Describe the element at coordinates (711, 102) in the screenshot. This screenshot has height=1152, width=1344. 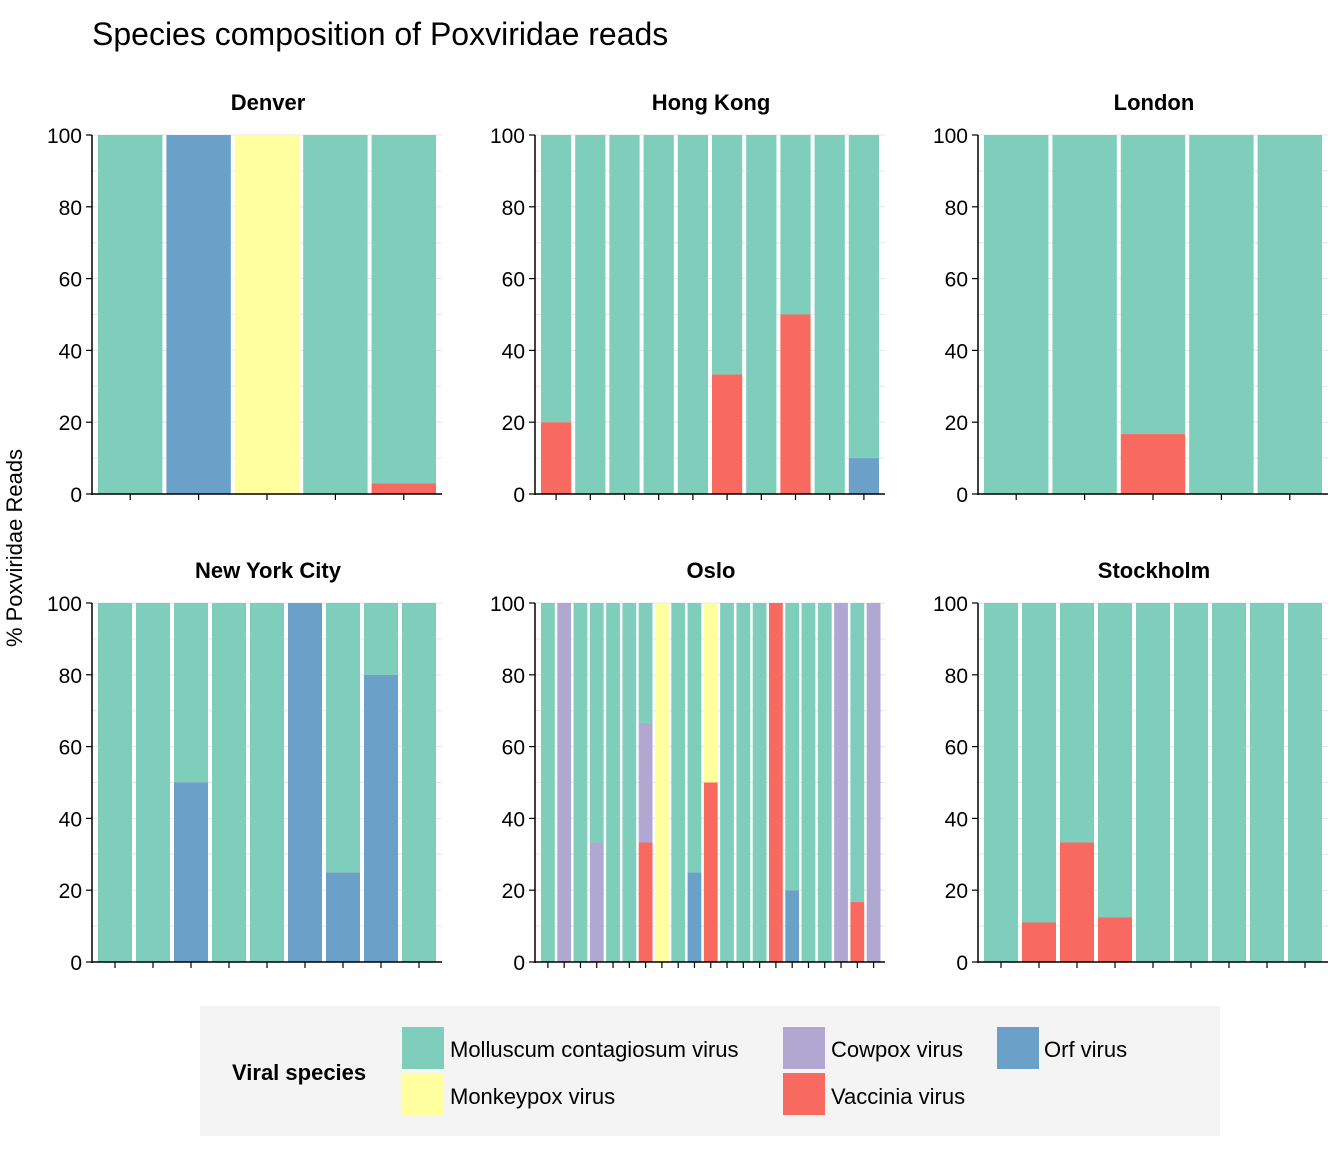
I see `facet-title: Hong Kong` at that location.